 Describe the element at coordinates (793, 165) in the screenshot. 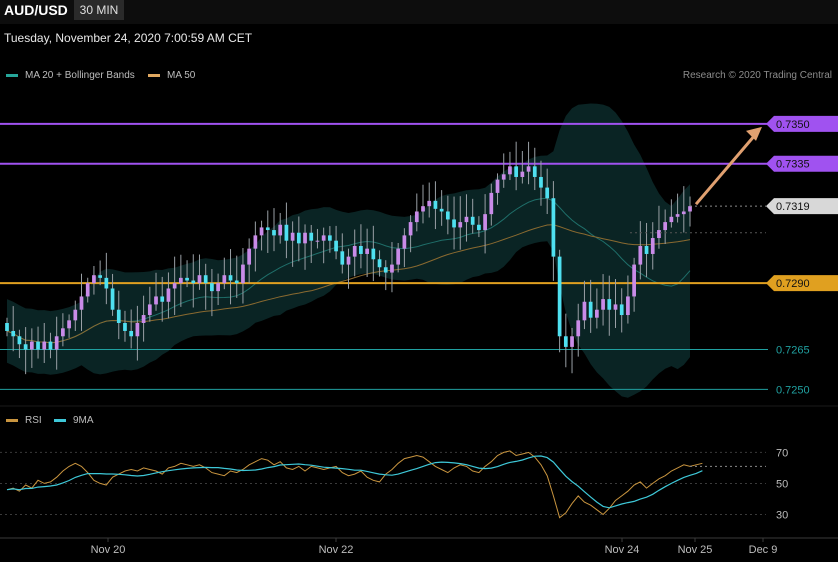

I see `level-label: 0.7335` at that location.